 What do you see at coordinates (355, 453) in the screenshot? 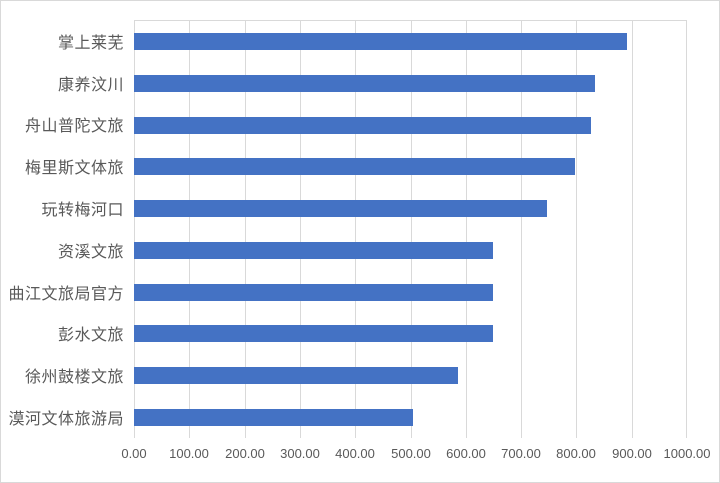
I see `x-tick-label: 400.00` at bounding box center [355, 453].